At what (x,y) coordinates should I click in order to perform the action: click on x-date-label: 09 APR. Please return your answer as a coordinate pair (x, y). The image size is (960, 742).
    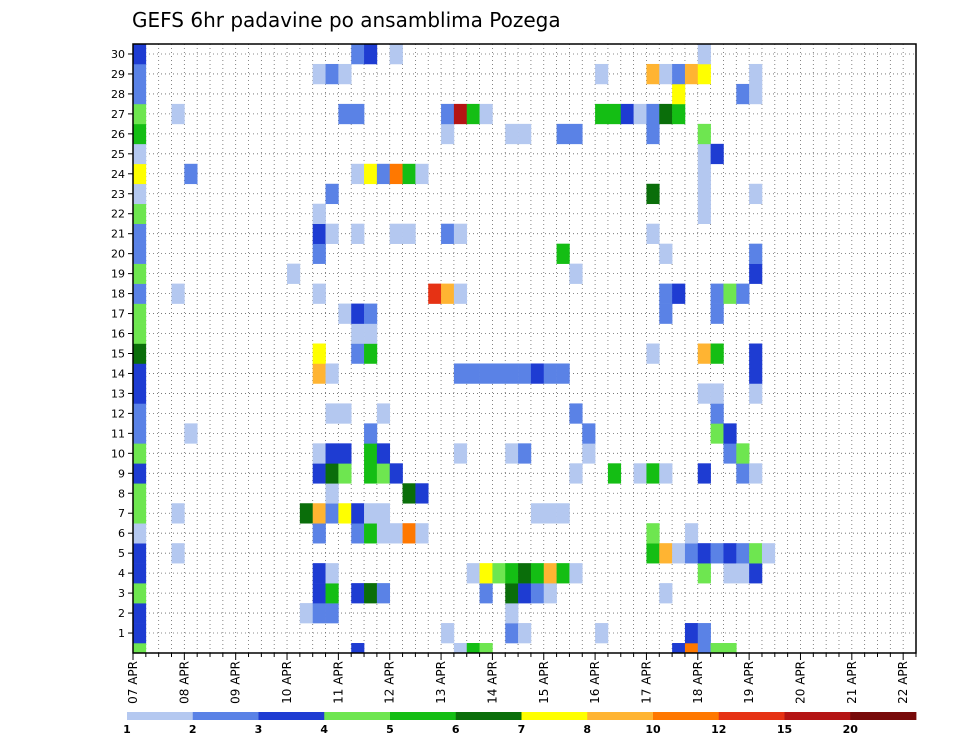
    Looking at the image, I should click on (236, 682).